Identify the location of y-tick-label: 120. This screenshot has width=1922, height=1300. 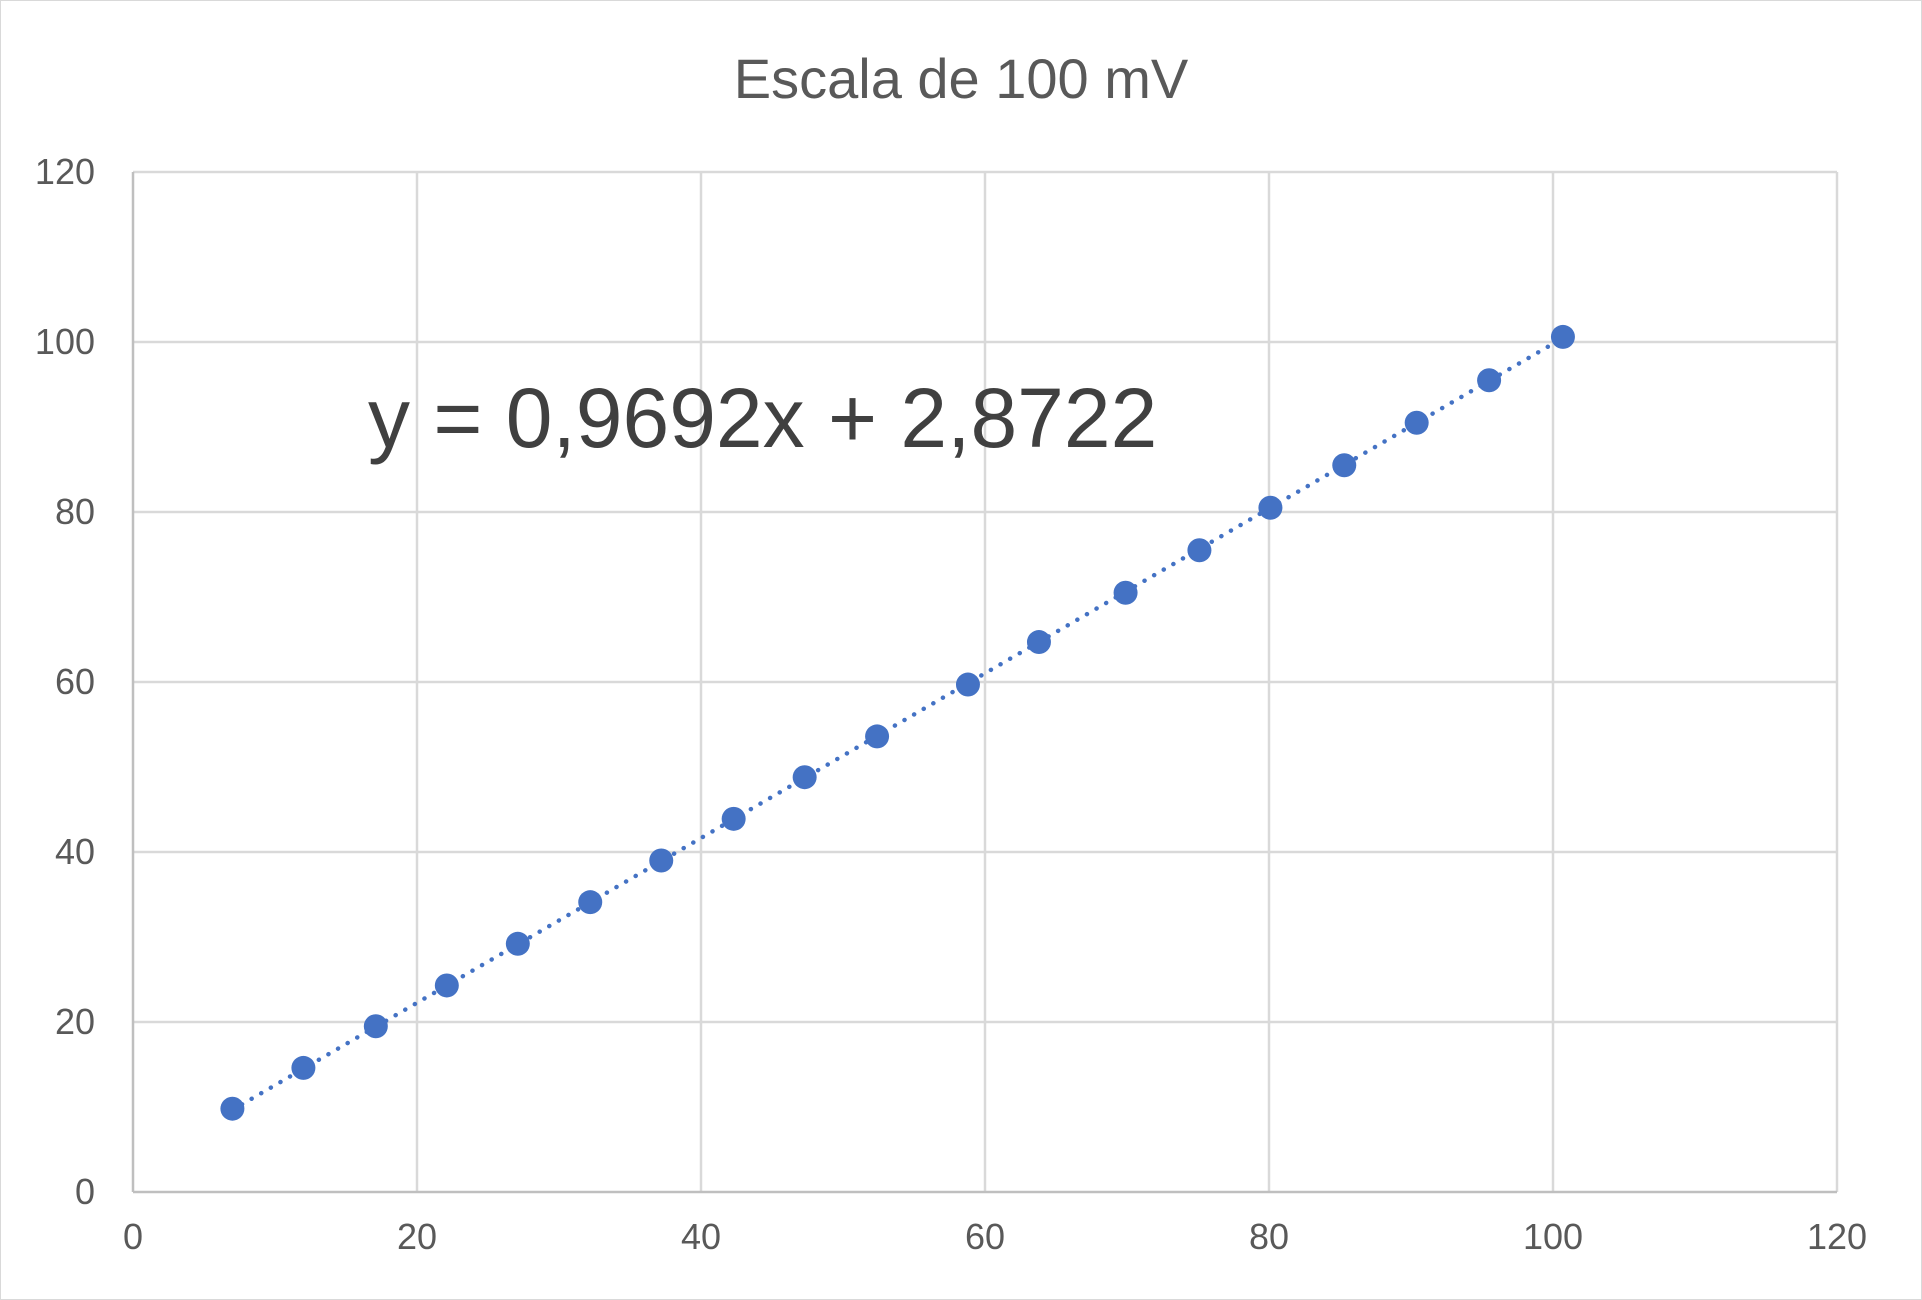
(65, 171).